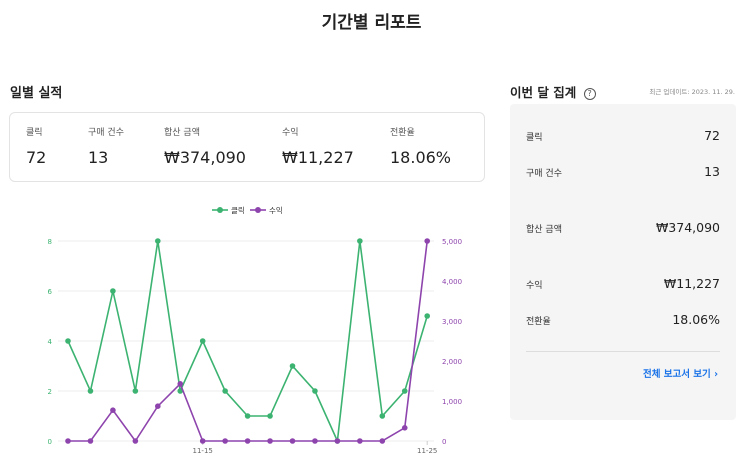  I want to click on stat-label: 구매 건수, so click(106, 133).